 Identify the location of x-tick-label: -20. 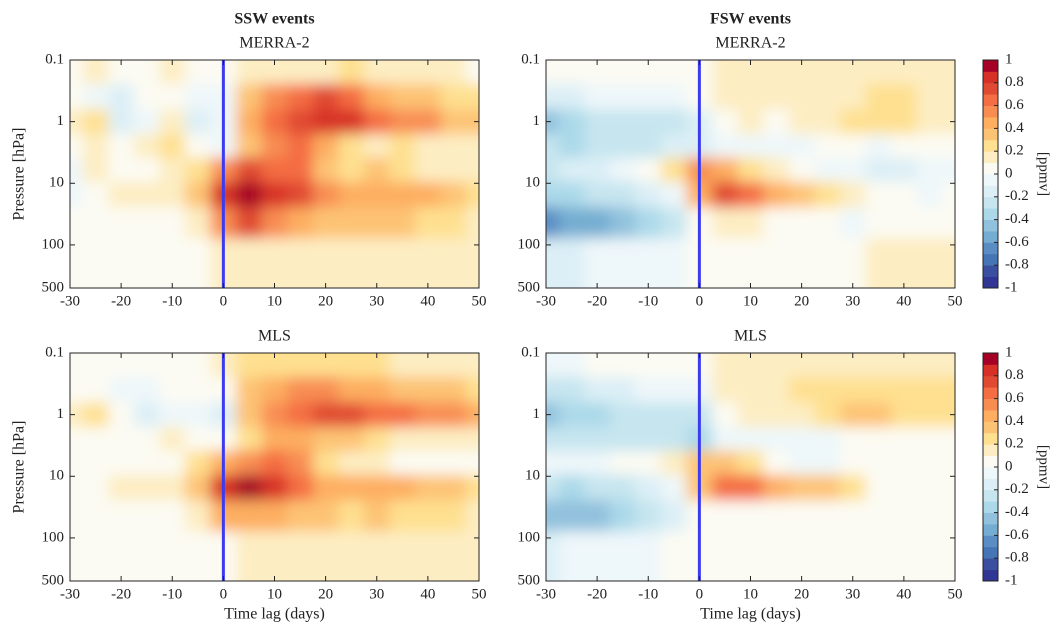
(597, 594).